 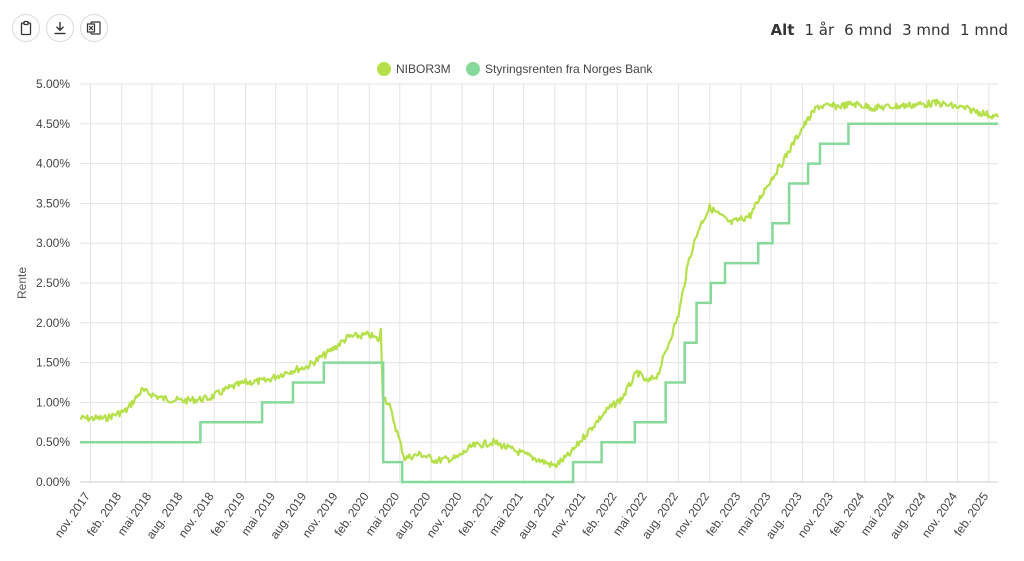 I want to click on legend-item-nibor3m: NIBOR3M, so click(x=414, y=69).